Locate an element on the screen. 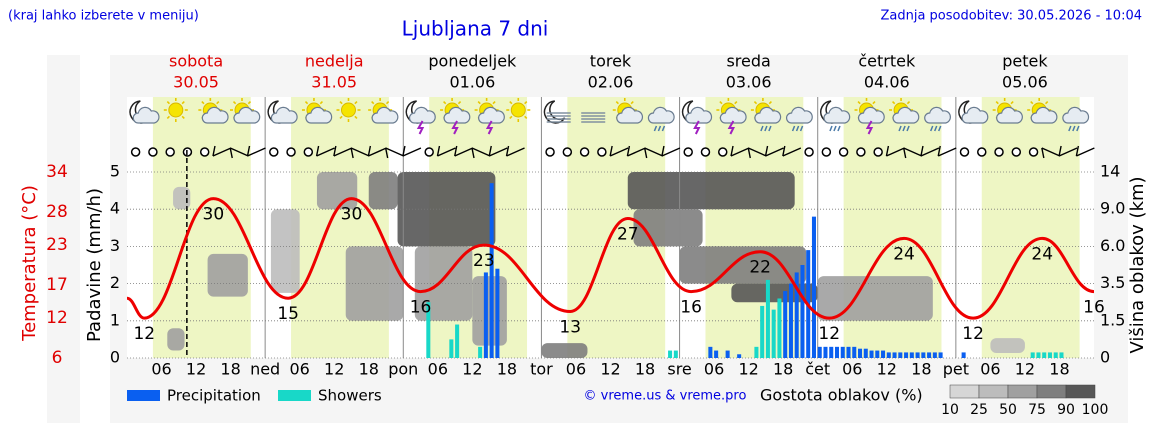  x-tick-label: tor is located at coordinates (541, 369).